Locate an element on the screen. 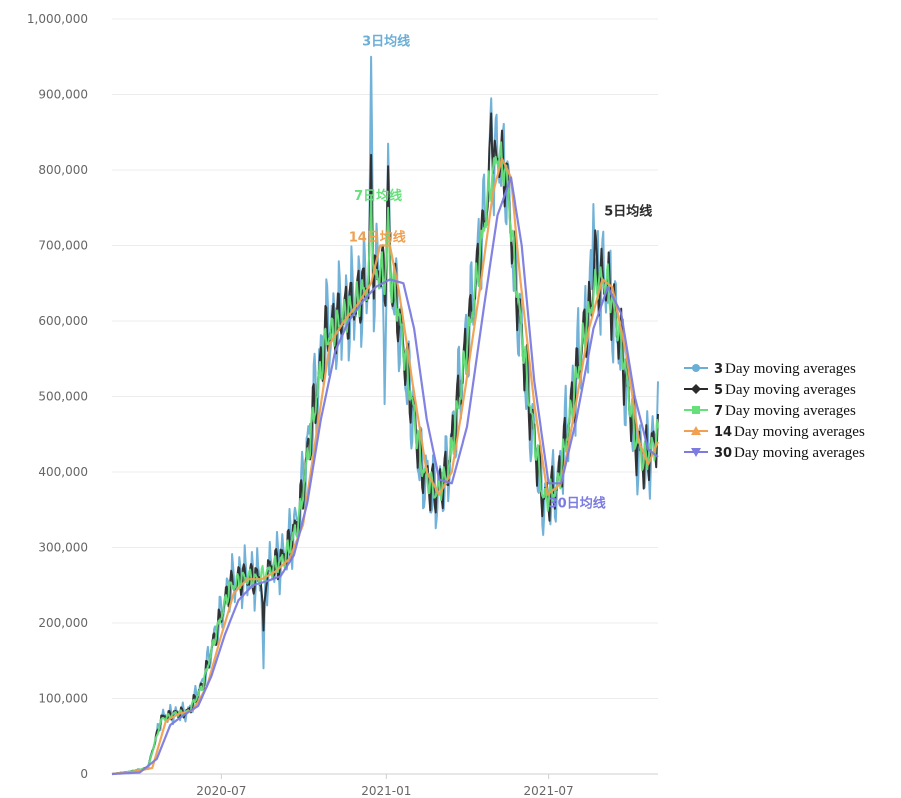 The height and width of the screenshot is (798, 901). y-tick-label: 500,000 is located at coordinates (63, 397).